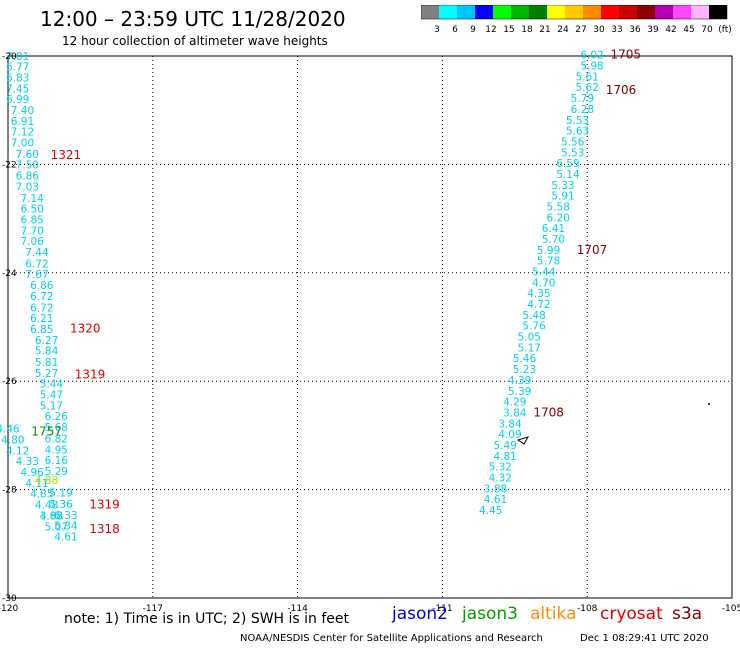  What do you see at coordinates (437, 30) in the screenshot?
I see `colorbar-label: 3` at bounding box center [437, 30].